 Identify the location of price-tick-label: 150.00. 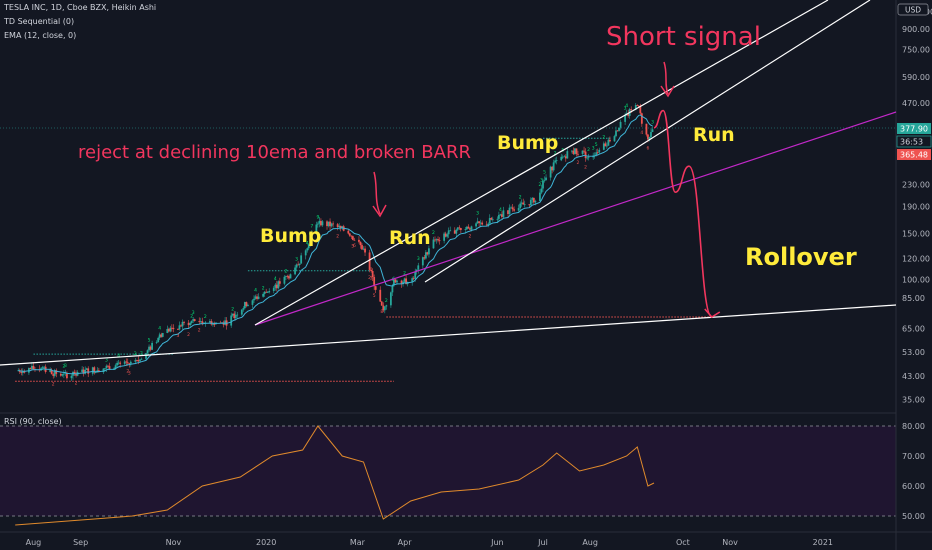
(916, 233).